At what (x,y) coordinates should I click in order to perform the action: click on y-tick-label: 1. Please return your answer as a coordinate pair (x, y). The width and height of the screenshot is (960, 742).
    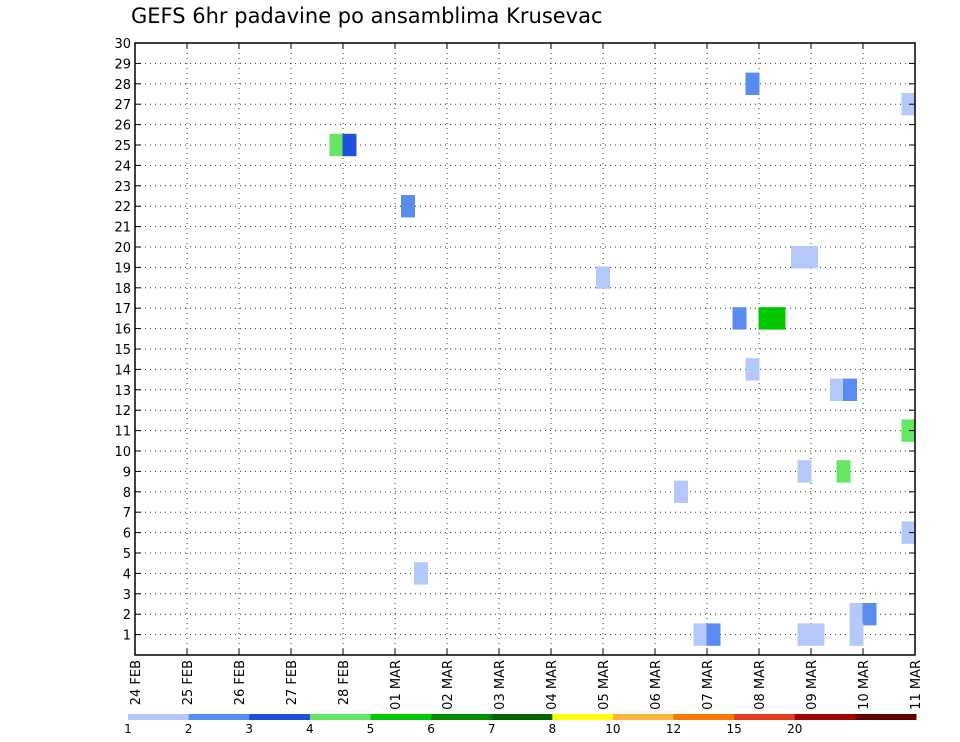
    Looking at the image, I should click on (127, 636).